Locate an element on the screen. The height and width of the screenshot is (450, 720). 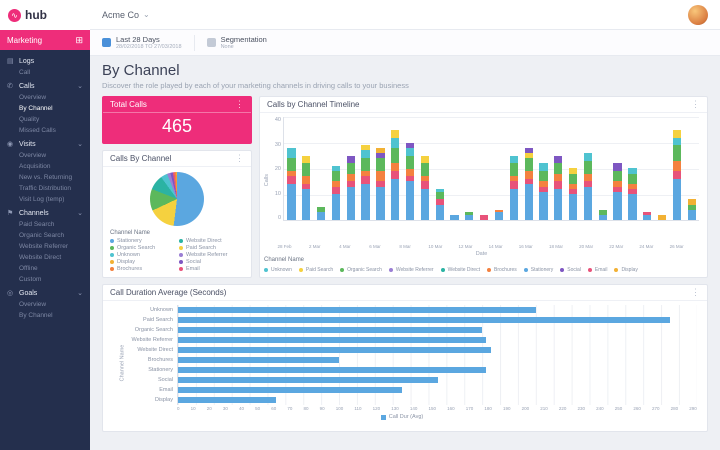
sidebar-section-channels: ⚑ Channels ⌄ is located at coordinates (45, 213).